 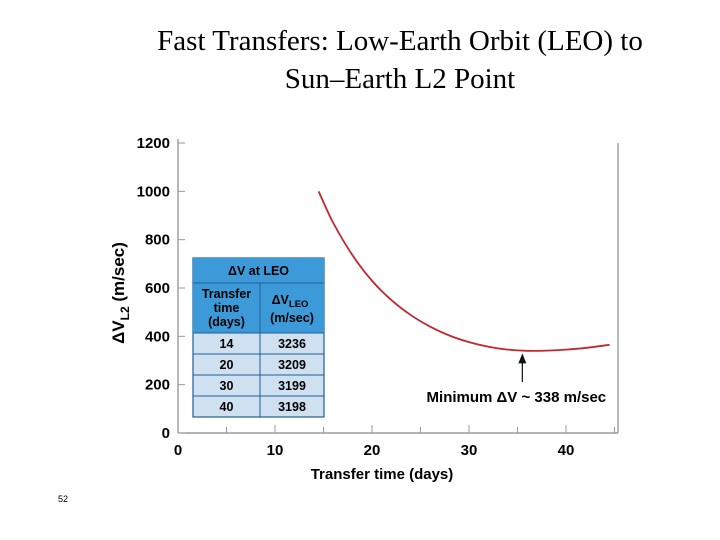 What do you see at coordinates (157, 240) in the screenshot?
I see `y-tick-label: 800` at bounding box center [157, 240].